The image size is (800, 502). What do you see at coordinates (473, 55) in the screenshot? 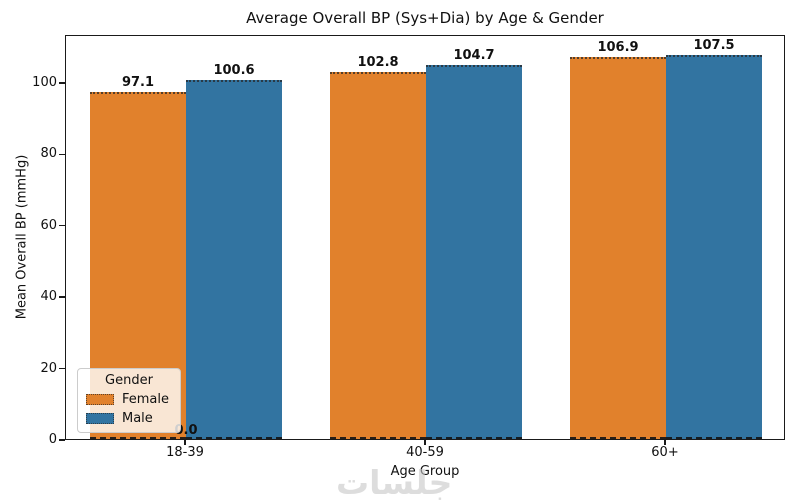
I see `bar-label-male-40-59: 104.7` at bounding box center [473, 55].